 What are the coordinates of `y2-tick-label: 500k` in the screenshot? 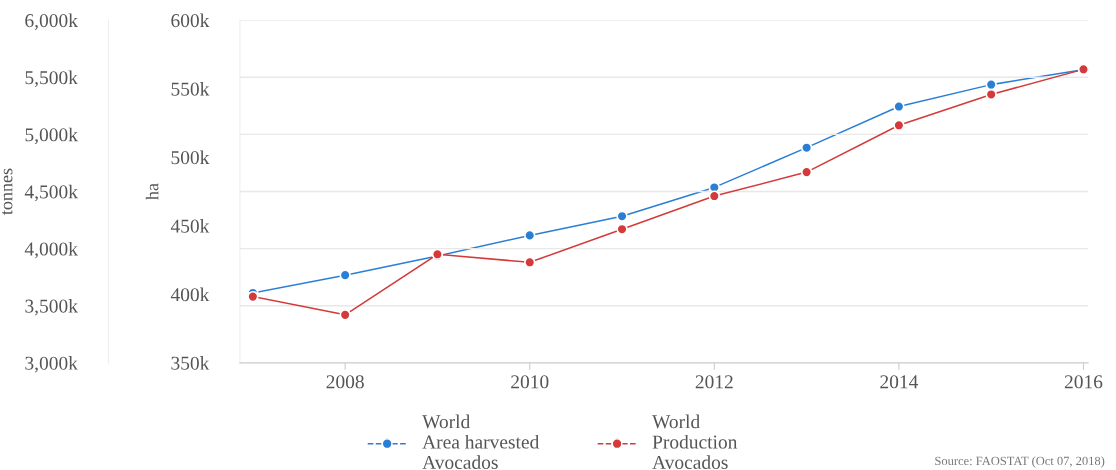 It's located at (190, 157).